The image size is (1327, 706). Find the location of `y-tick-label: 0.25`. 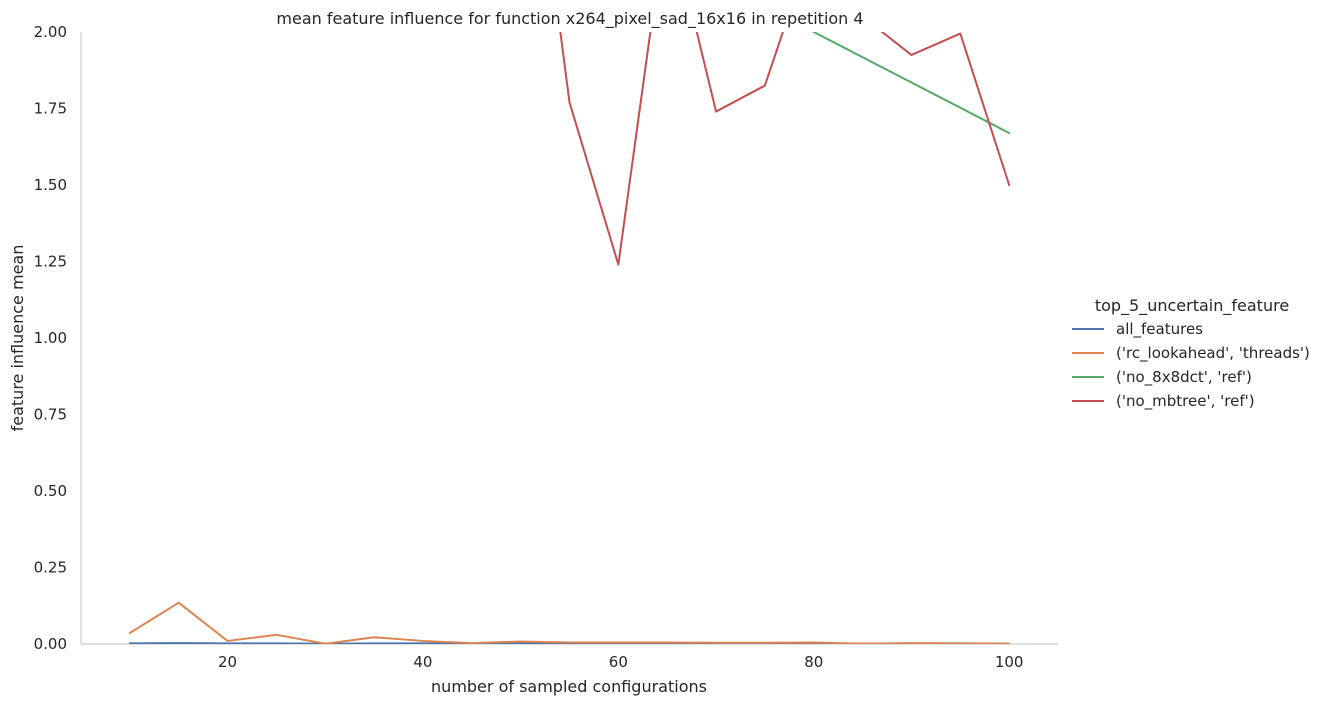

y-tick-label: 0.25 is located at coordinates (50, 568).